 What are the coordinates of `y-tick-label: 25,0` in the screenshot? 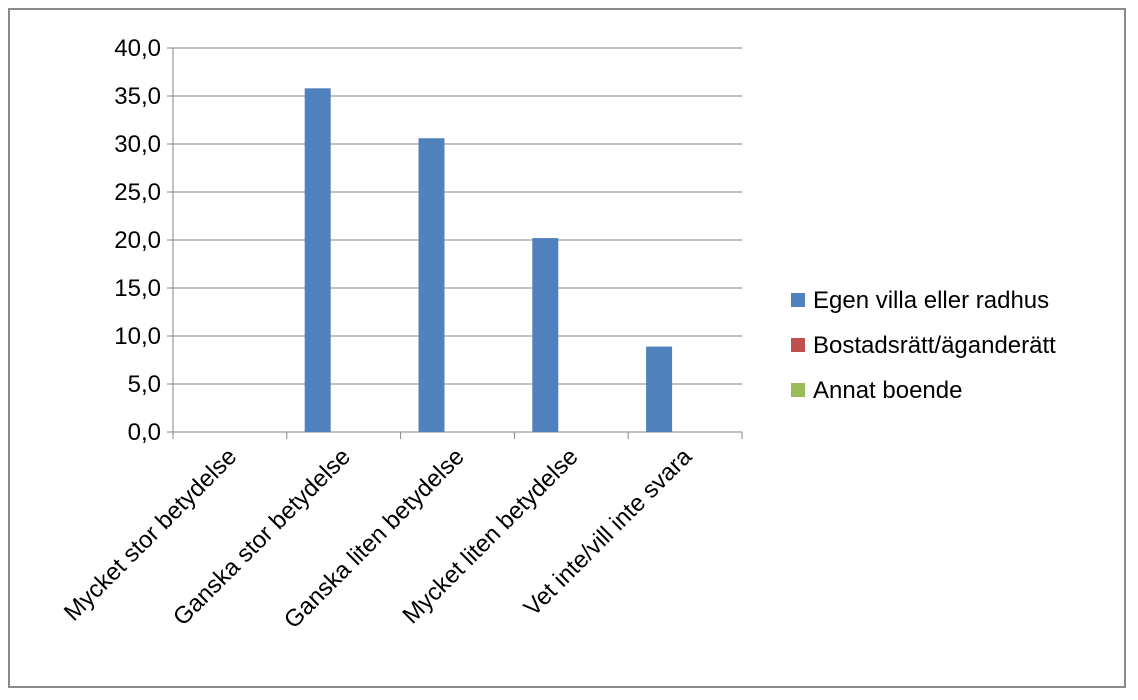 It's located at (137, 192).